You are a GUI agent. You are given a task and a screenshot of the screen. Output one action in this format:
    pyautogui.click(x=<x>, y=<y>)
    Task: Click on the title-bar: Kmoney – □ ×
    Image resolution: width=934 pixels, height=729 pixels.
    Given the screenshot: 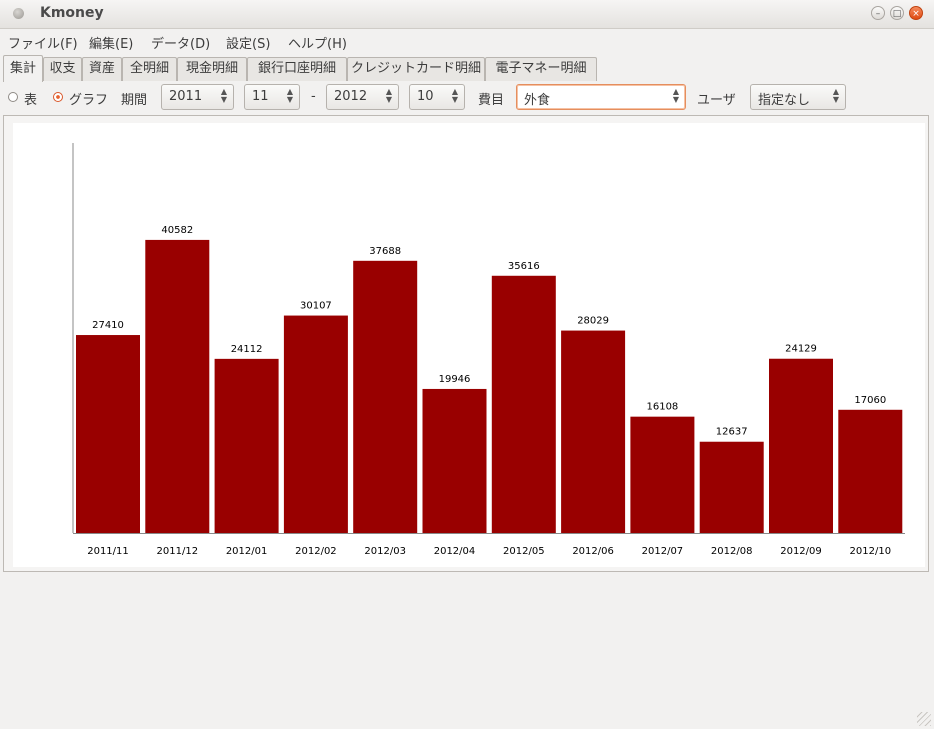 What is the action you would take?
    pyautogui.click(x=467, y=14)
    